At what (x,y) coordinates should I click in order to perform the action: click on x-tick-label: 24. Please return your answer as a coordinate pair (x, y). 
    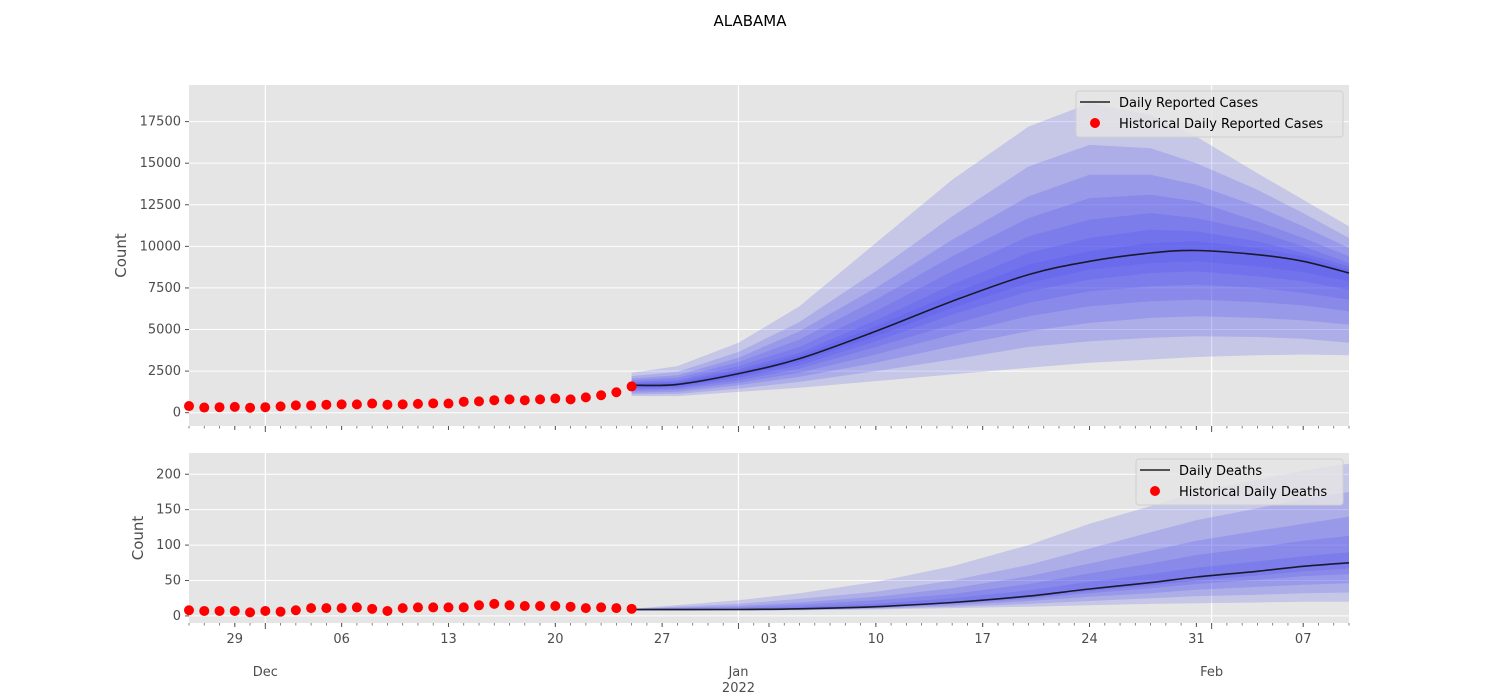
    Looking at the image, I should click on (1089, 639).